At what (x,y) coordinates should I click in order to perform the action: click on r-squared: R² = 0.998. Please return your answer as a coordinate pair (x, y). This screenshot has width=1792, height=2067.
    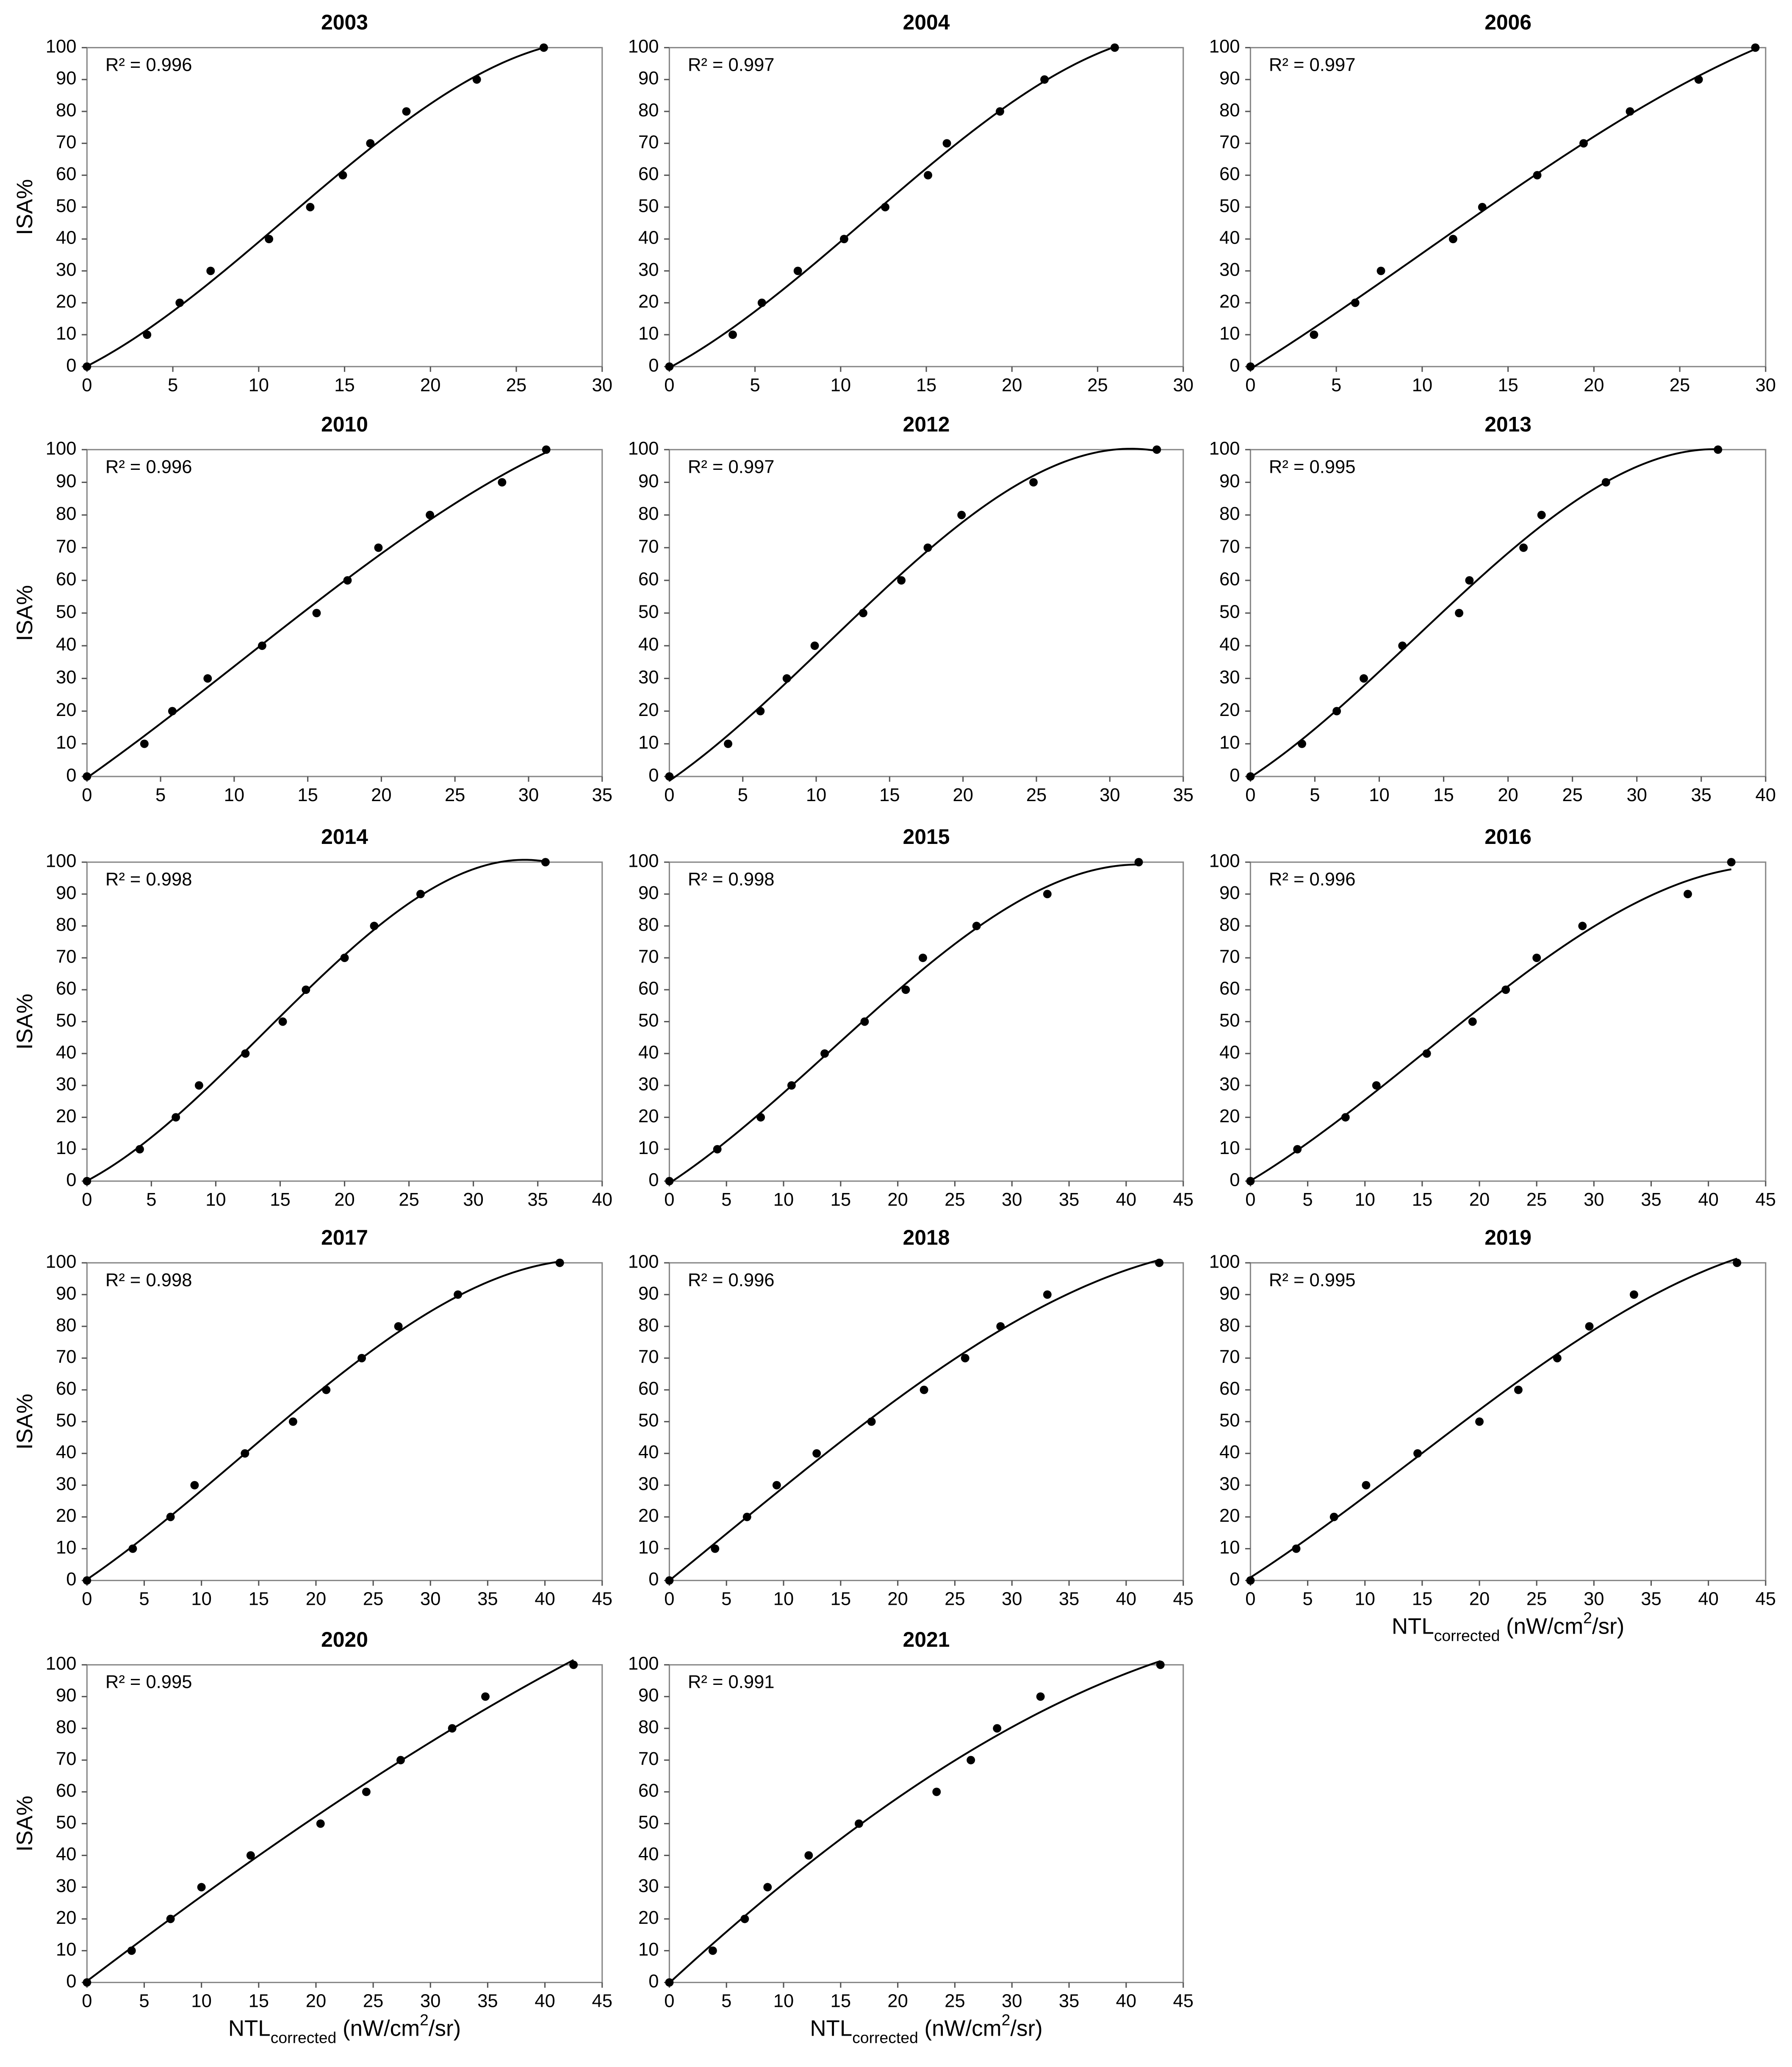
    Looking at the image, I should click on (148, 879).